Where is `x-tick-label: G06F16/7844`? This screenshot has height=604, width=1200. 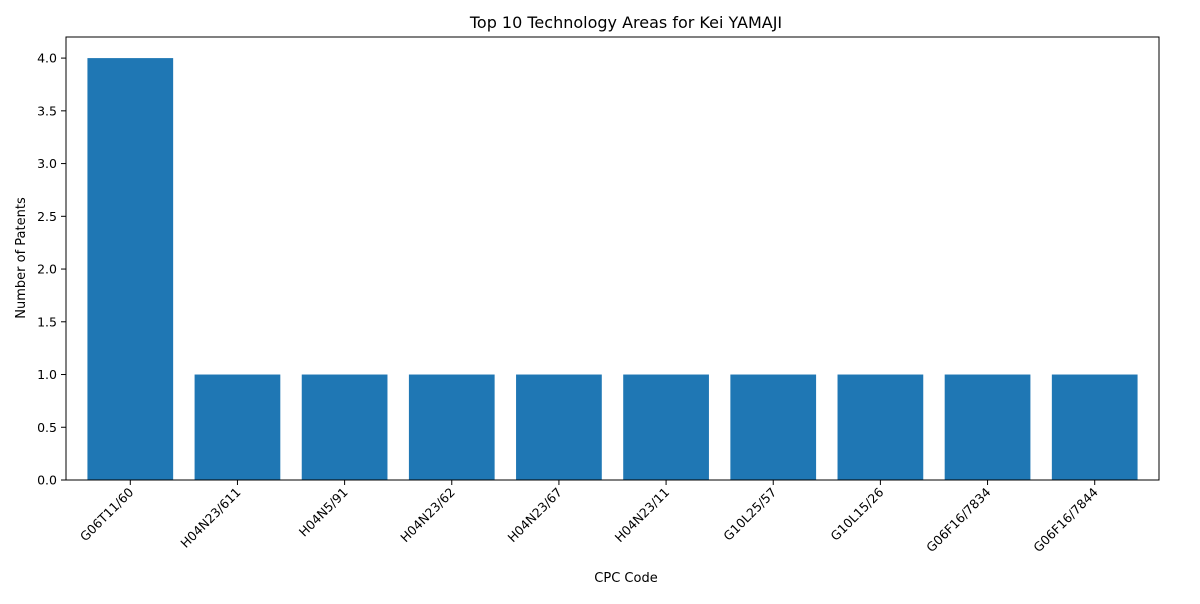 x-tick-label: G06F16/7844 is located at coordinates (1065, 519).